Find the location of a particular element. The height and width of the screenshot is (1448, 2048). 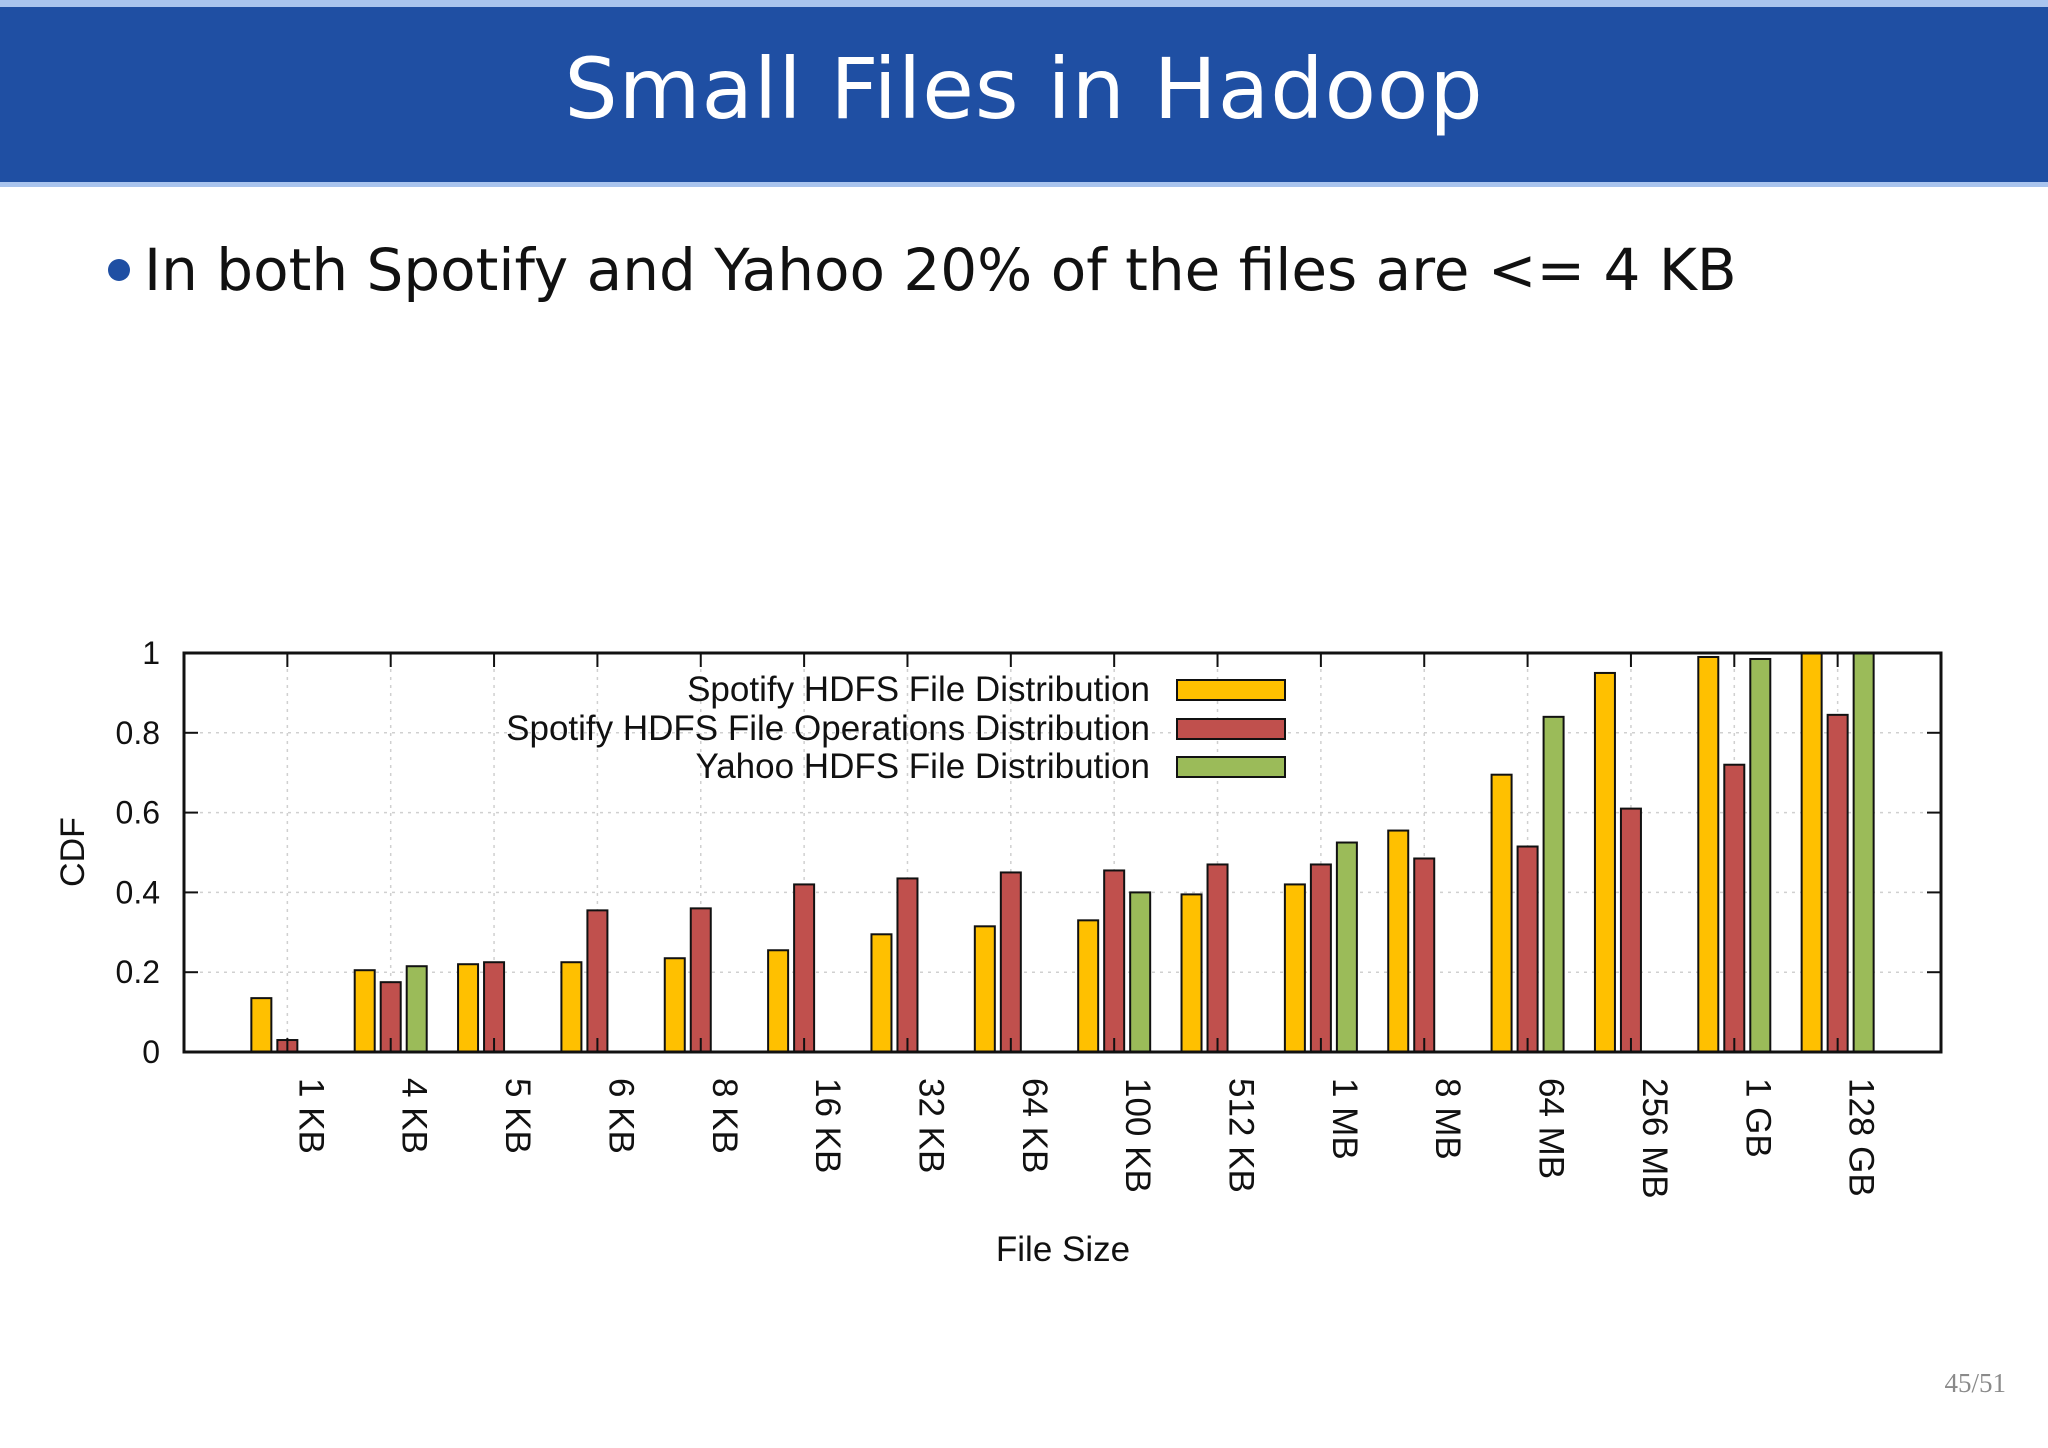

x-tick-label: 16 KB is located at coordinates (827, 1125).